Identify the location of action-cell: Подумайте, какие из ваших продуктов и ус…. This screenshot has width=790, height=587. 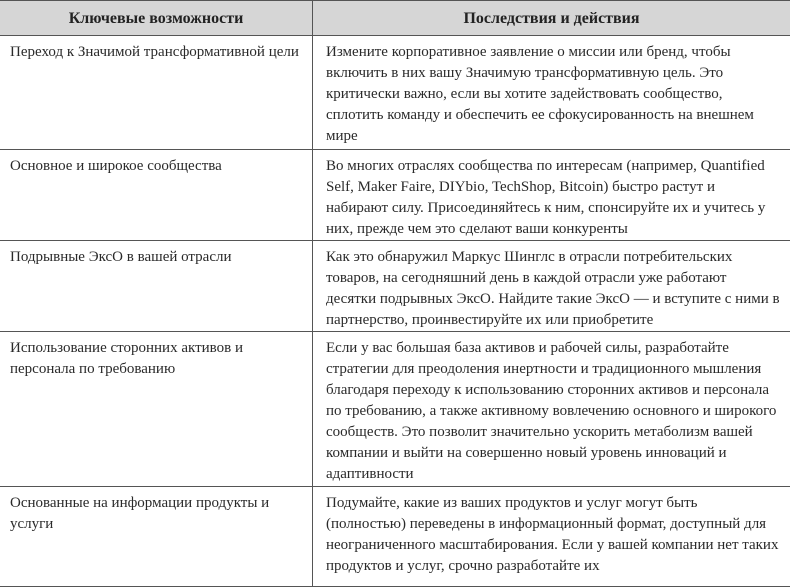
(551, 537).